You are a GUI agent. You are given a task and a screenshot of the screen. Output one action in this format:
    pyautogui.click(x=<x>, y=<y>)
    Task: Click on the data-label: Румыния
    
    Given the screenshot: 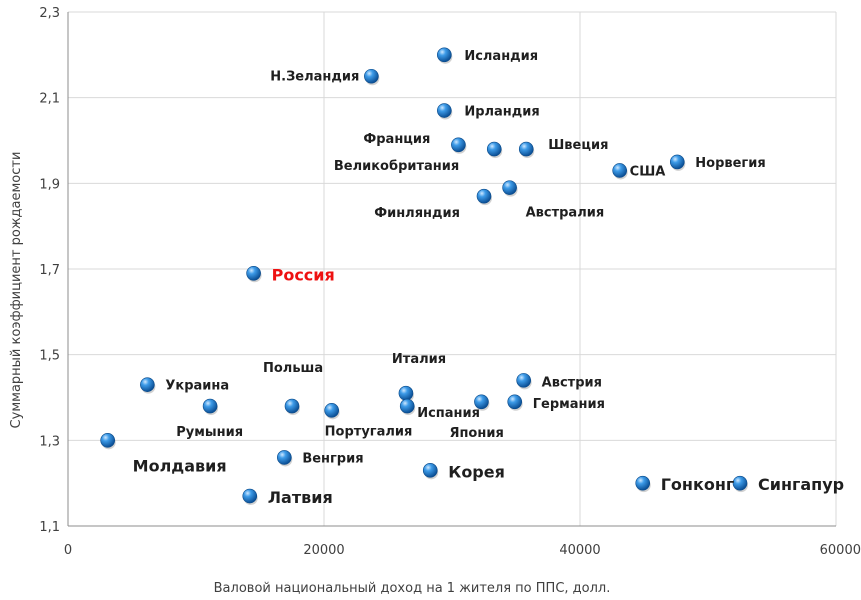 What is the action you would take?
    pyautogui.click(x=209, y=432)
    